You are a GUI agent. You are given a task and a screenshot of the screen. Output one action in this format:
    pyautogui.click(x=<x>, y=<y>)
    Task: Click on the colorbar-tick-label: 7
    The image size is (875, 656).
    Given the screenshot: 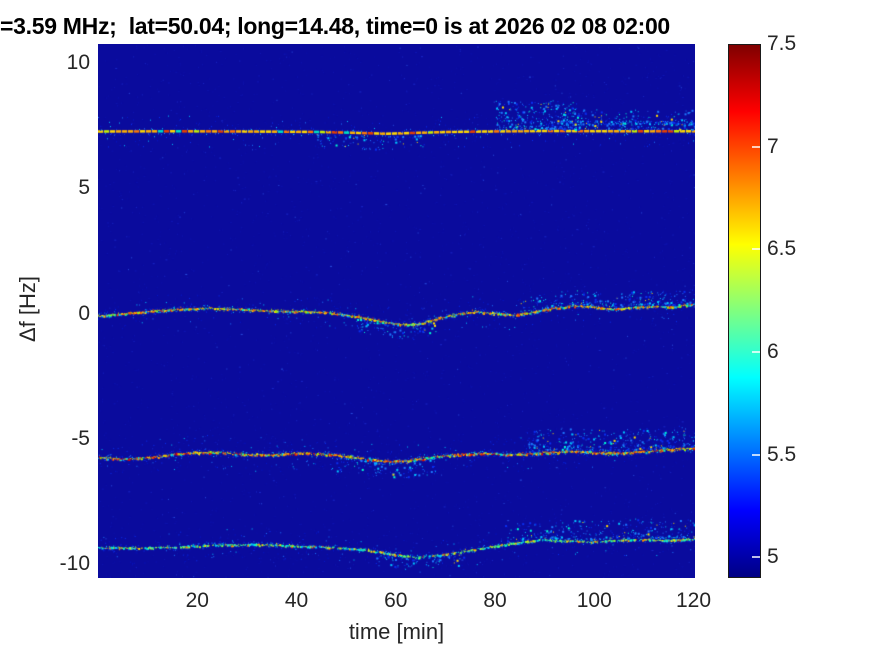 What is the action you would take?
    pyautogui.click(x=773, y=146)
    